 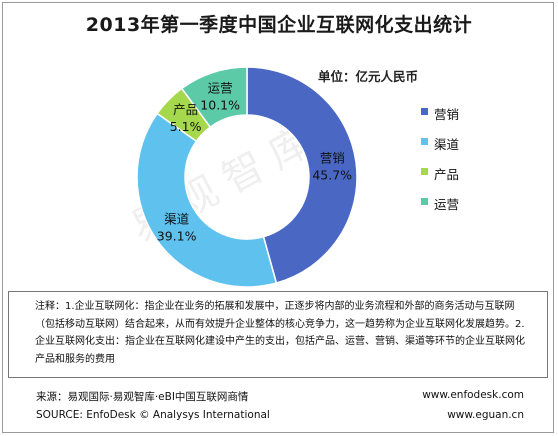 I want to click on slice-value-operation: 10.1%, so click(x=220, y=104).